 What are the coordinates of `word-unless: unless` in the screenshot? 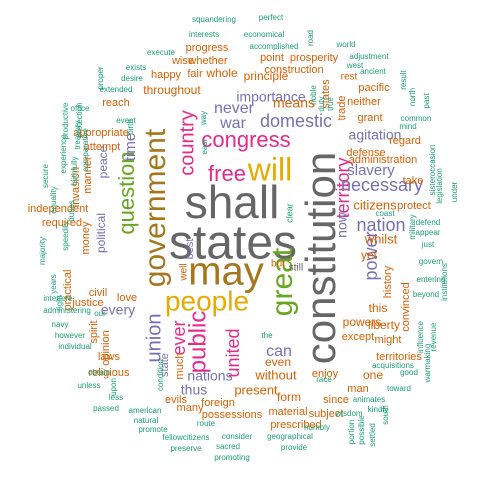 It's located at (88, 385).